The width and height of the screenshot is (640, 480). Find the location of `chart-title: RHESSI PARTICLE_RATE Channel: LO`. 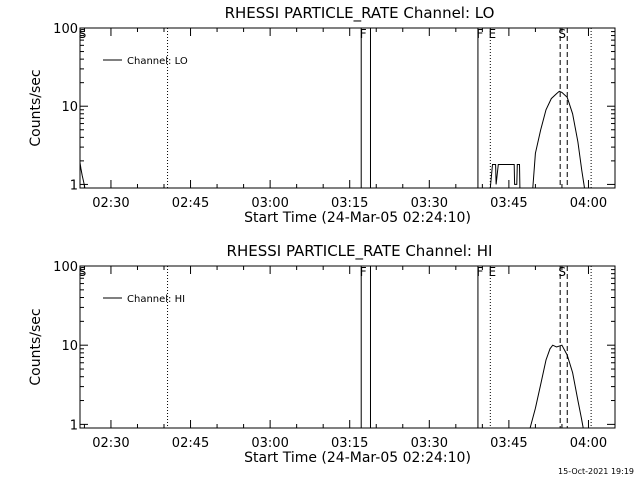

chart-title: RHESSI PARTICLE_RATE Channel: LO is located at coordinates (360, 13).